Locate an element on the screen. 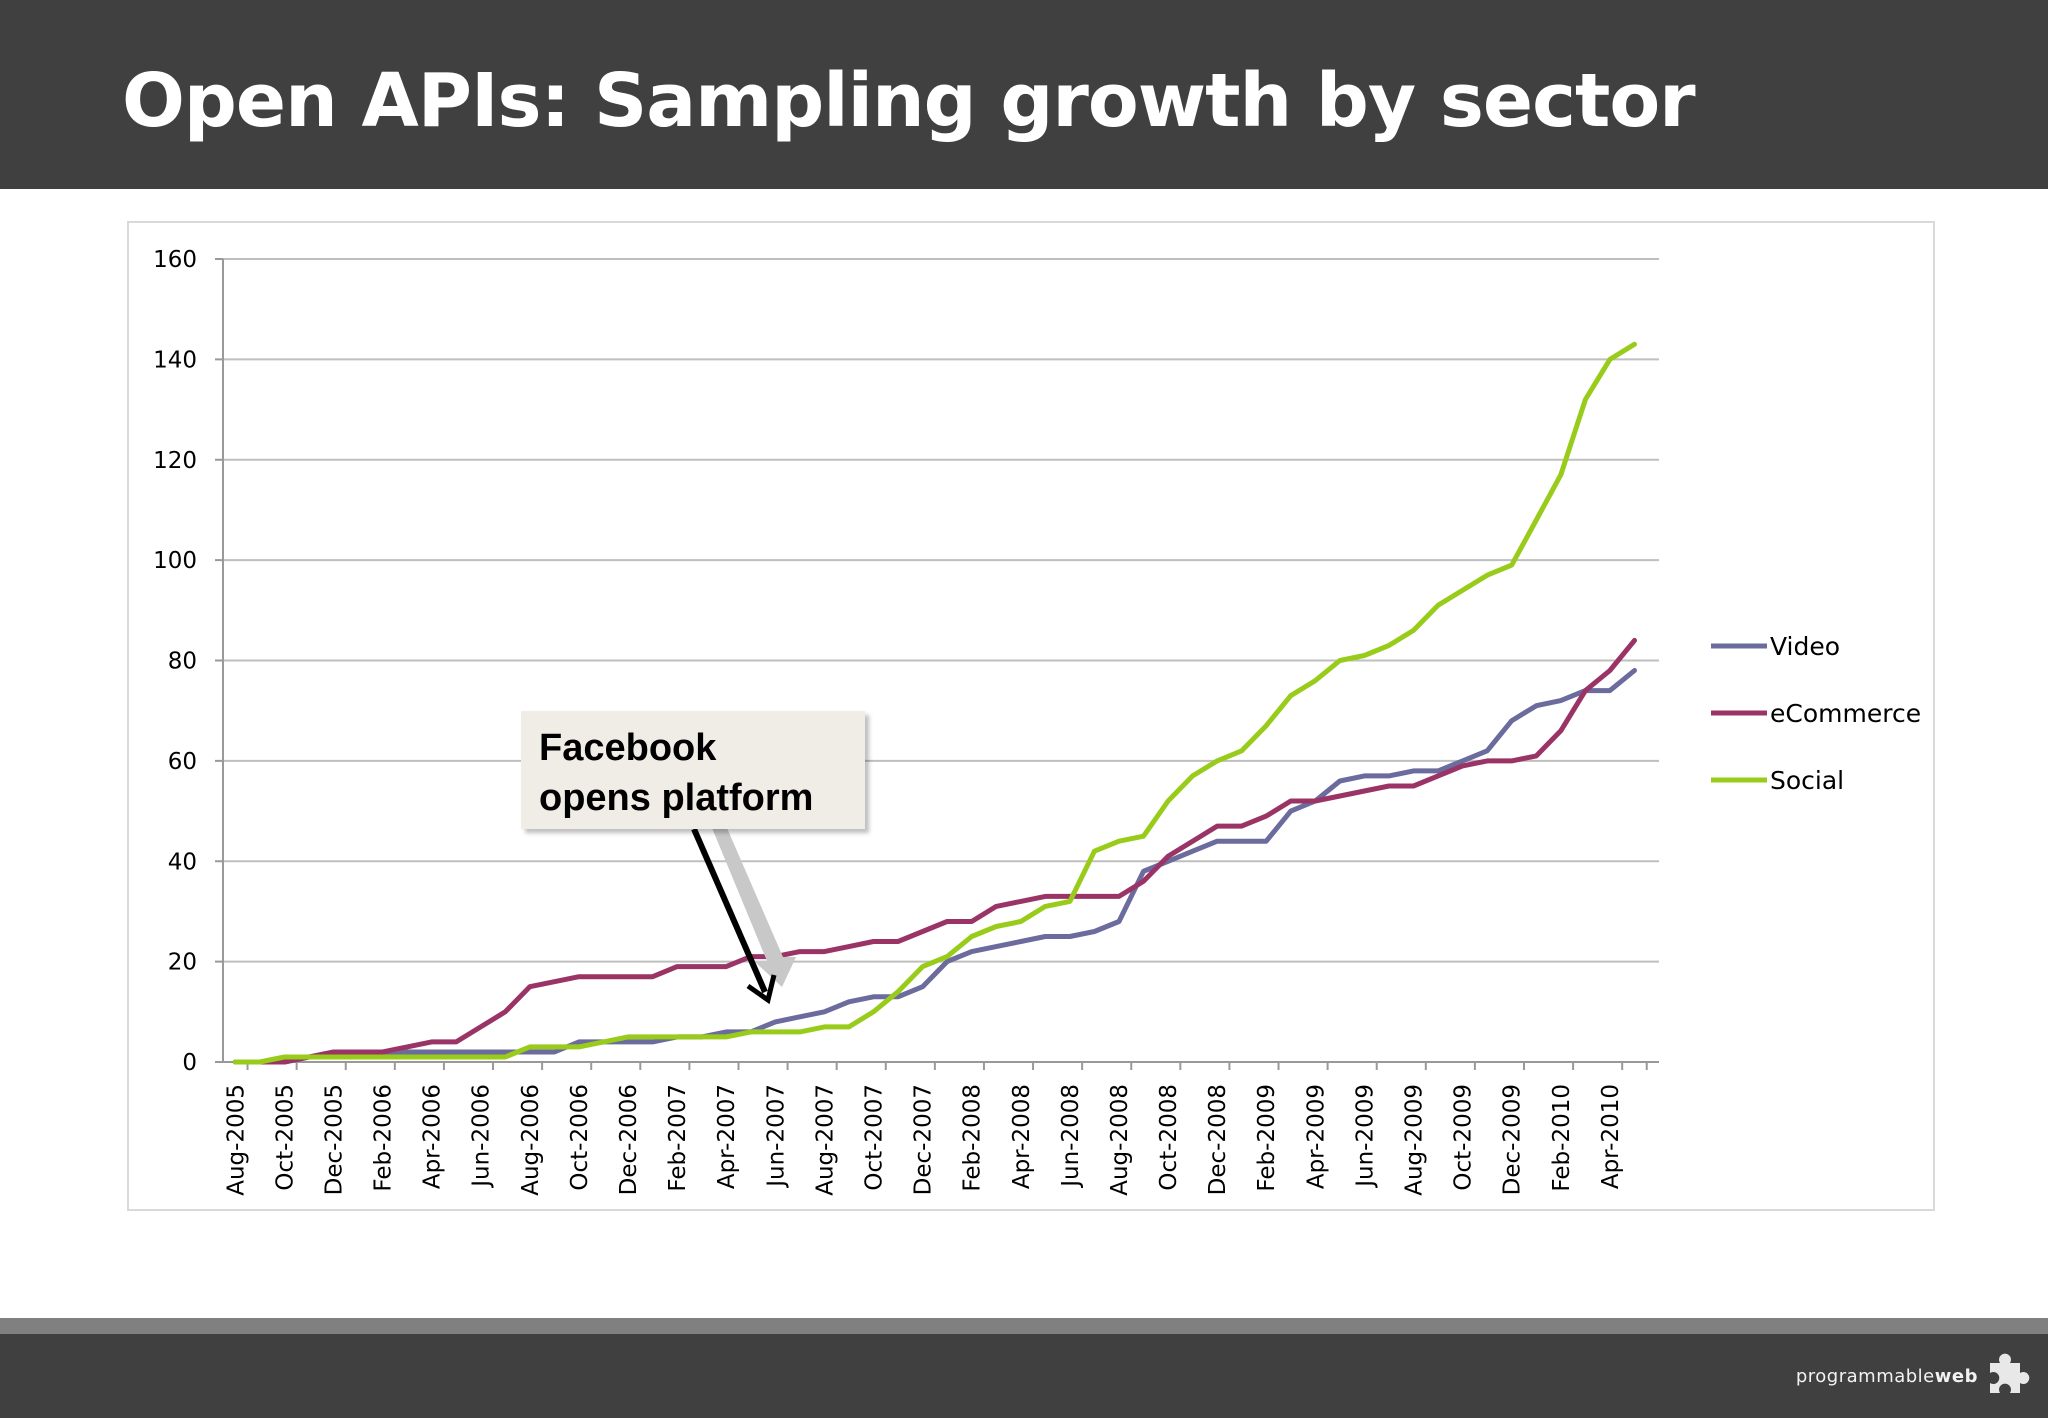  x-tick-label: Oct-2007 is located at coordinates (874, 1137).